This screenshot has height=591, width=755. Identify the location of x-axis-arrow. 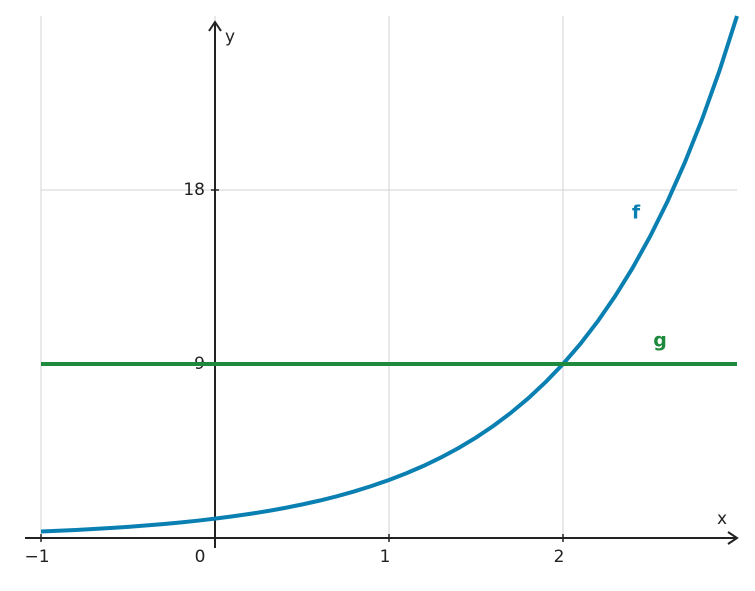
(733, 538).